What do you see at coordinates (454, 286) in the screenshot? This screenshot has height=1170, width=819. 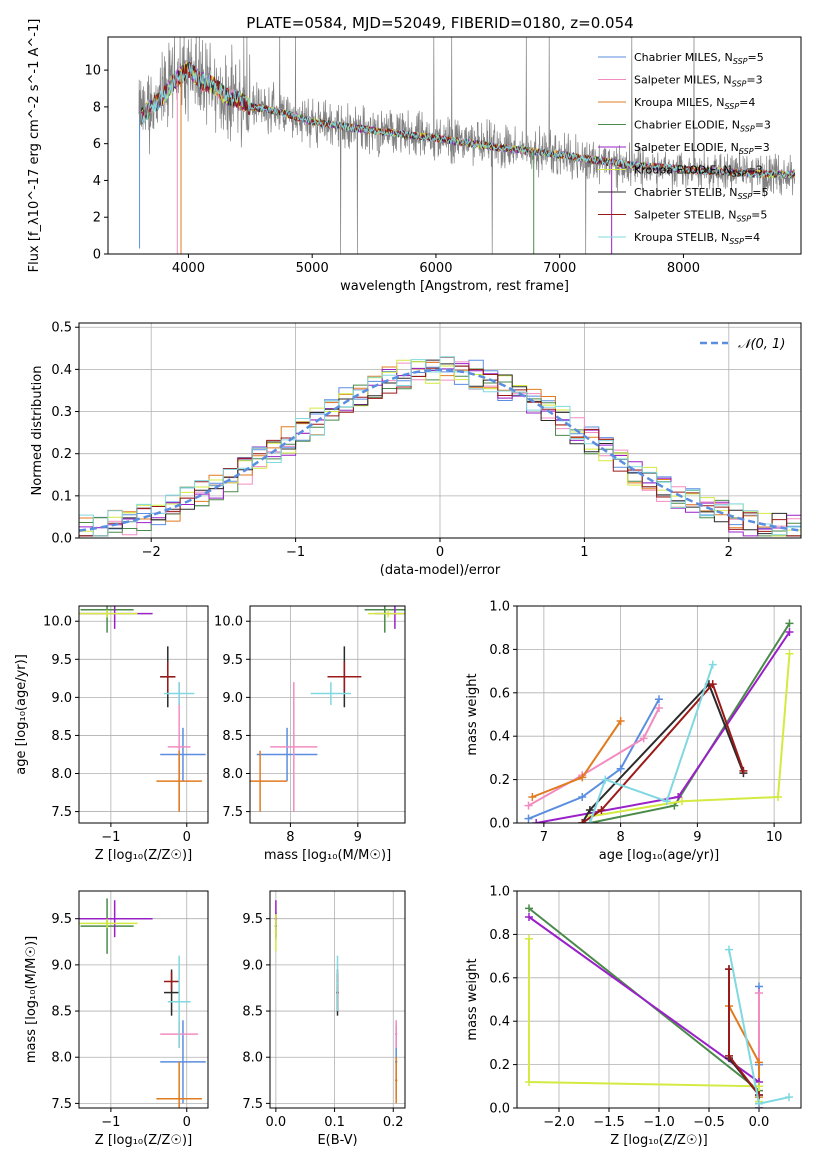 I see `x-axis-label: wavelength [Angstrom, rest frame]` at bounding box center [454, 286].